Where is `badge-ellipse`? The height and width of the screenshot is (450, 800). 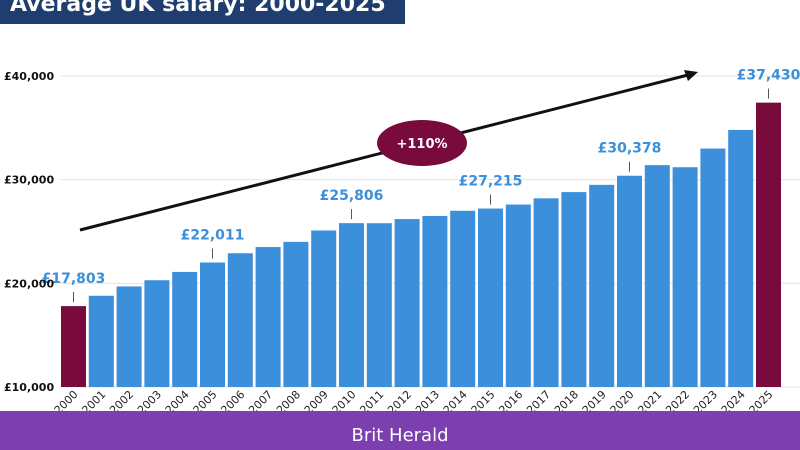
badge-ellipse is located at coordinates (422, 143).